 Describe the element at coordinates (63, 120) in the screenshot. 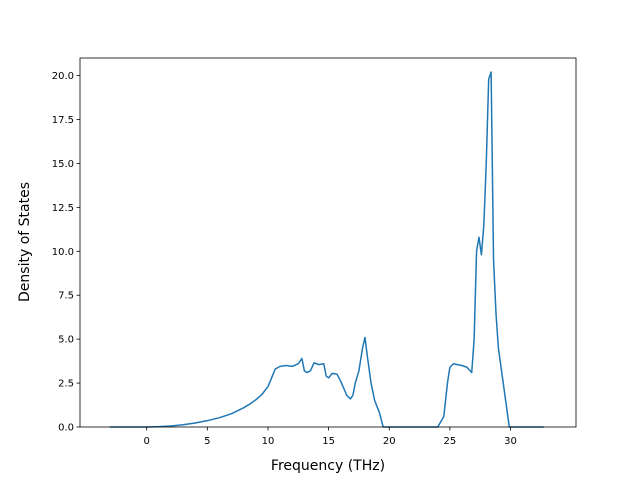

I see `y-tick-label: 17.5` at that location.